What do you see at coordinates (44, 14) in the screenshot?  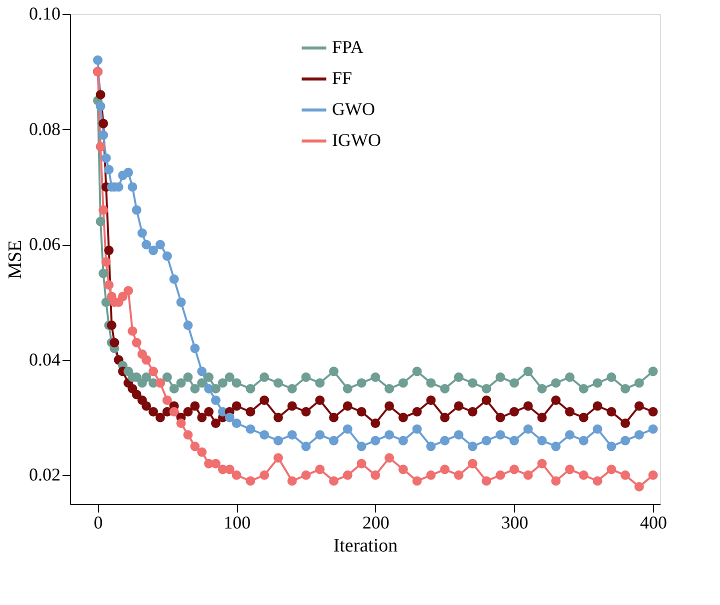 I see `y-tick-label: 0.10` at bounding box center [44, 14].